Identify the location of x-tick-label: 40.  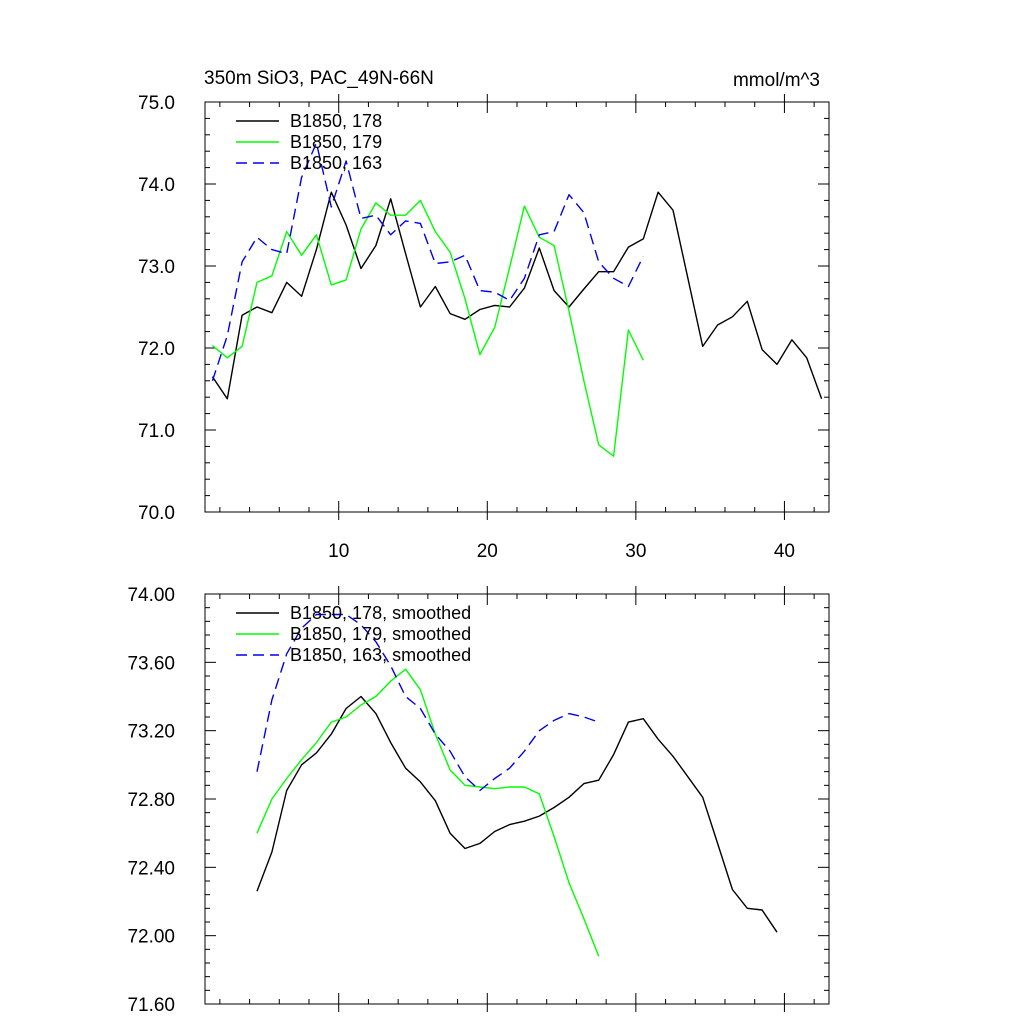
(784, 551).